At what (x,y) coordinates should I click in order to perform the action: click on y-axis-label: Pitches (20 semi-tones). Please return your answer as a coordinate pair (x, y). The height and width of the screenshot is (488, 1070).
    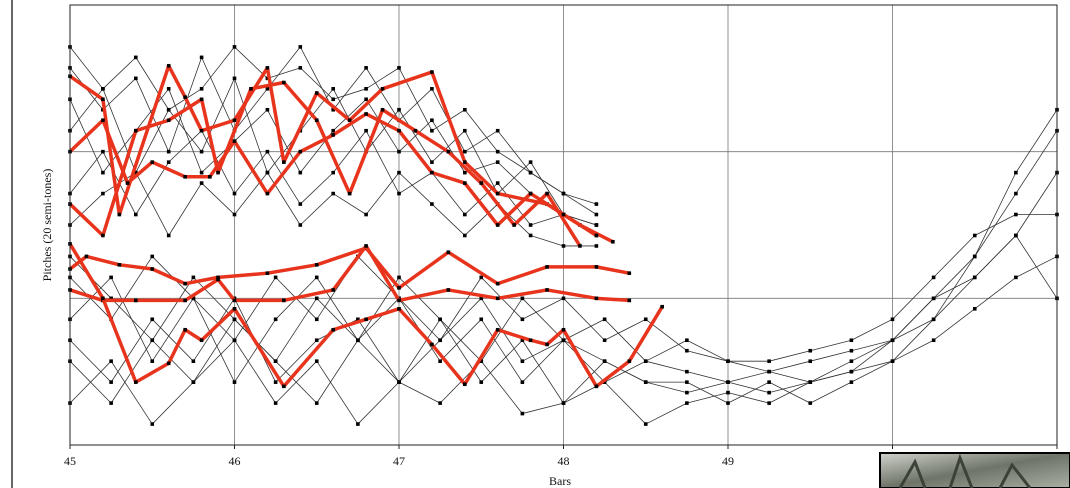
    Looking at the image, I should click on (47, 225).